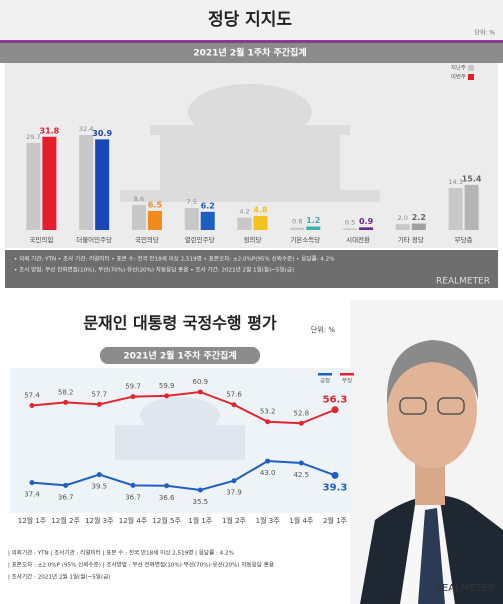  What do you see at coordinates (335, 520) in the screenshot?
I see `x-tick-label: 2월 1주` at bounding box center [335, 520].